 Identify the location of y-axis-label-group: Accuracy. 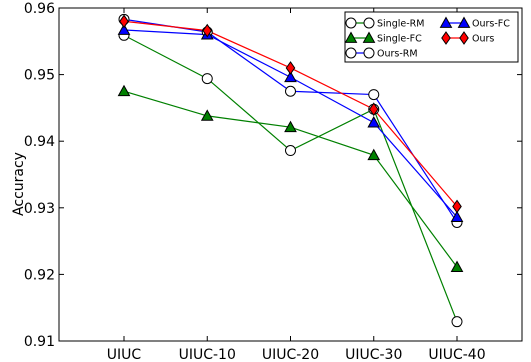
(19, 184).